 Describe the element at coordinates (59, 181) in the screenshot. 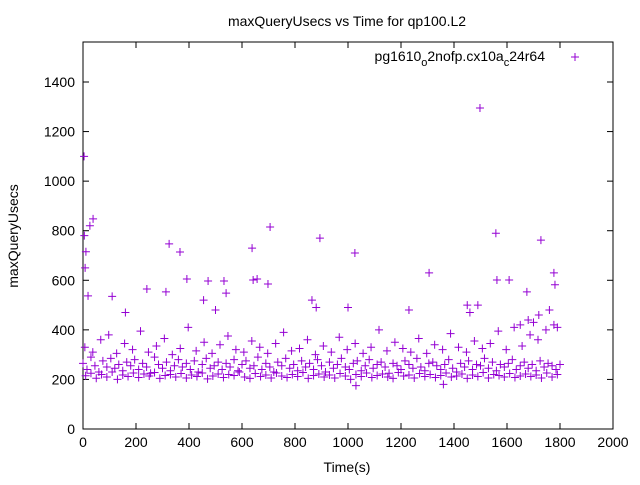

I see `y-tick-label: 1000` at that location.